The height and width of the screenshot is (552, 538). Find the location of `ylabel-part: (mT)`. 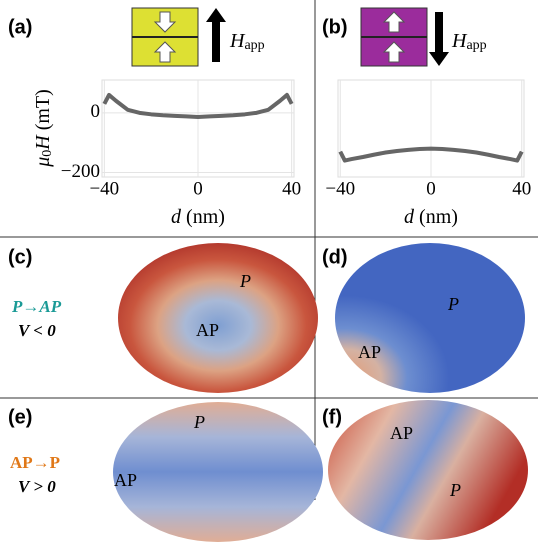

ylabel-part: (mT) is located at coordinates (43, 112).